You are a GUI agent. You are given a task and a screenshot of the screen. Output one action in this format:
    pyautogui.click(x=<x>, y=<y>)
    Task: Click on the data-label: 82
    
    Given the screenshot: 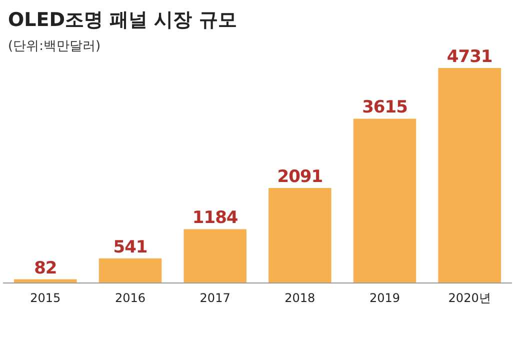 What is the action you would take?
    pyautogui.click(x=45, y=268)
    